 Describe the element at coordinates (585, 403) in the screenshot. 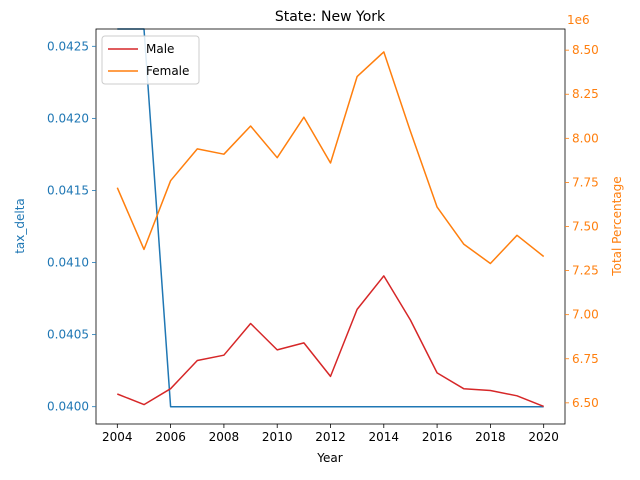

I see `y-right-tick-label: 6.50` at that location.